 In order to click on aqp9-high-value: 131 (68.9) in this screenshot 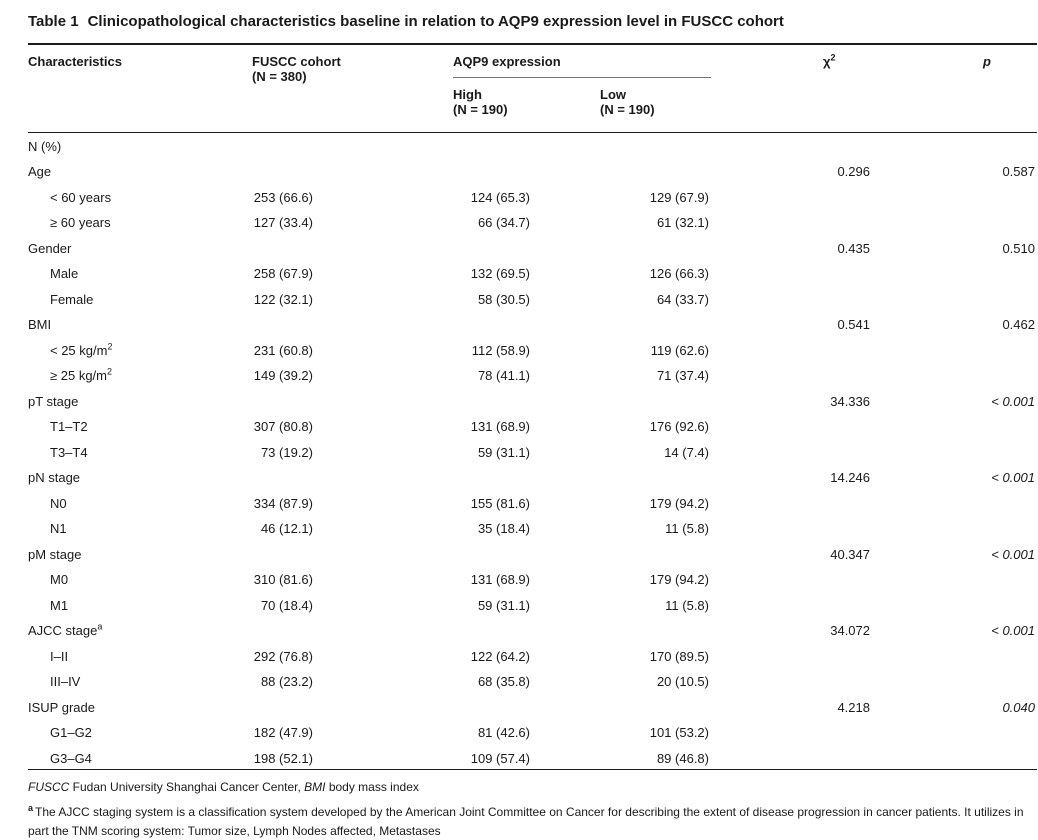, I will do `click(500, 580)`.